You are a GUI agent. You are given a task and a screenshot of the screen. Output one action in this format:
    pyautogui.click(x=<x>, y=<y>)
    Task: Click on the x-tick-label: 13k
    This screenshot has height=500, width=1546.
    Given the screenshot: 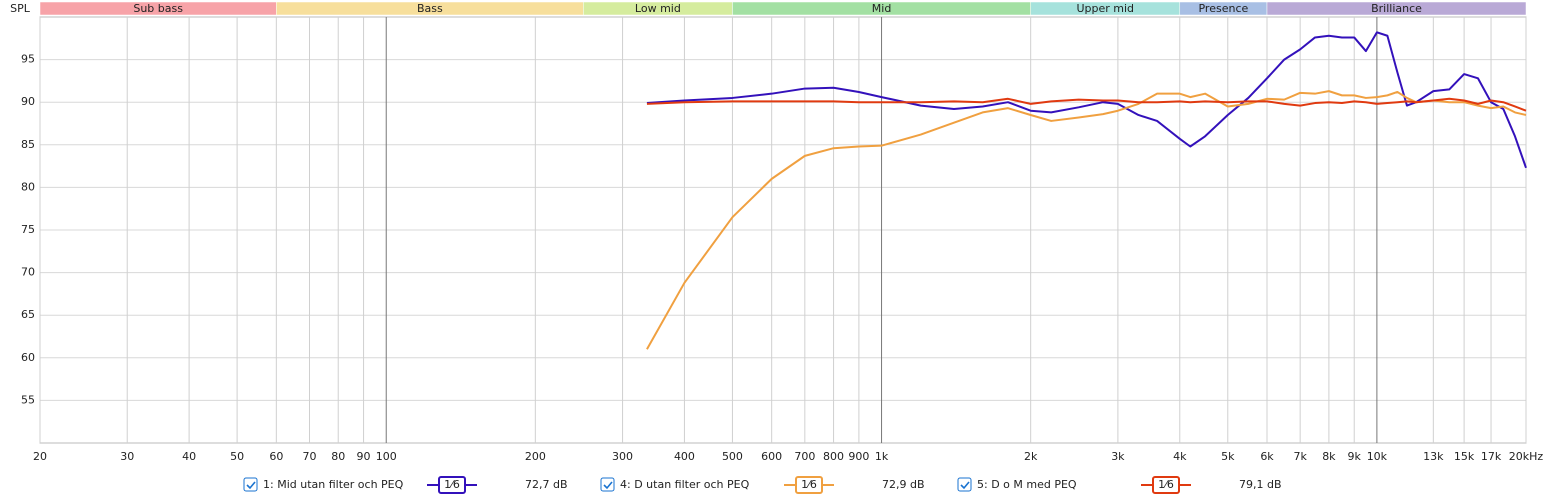 What is the action you would take?
    pyautogui.click(x=1433, y=456)
    